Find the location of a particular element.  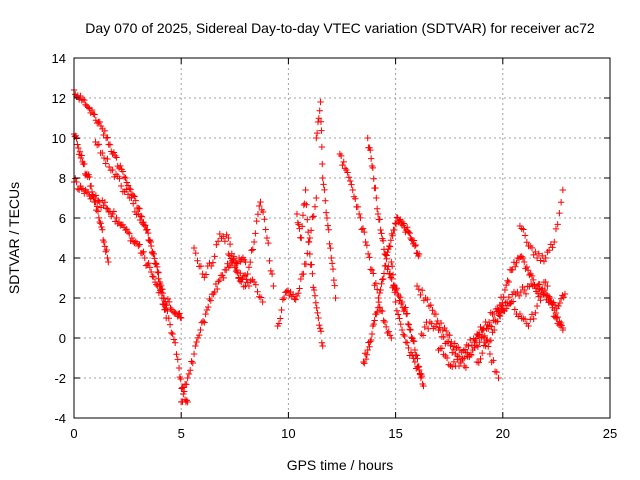

series-track-o is located at coordinates (459, 319).